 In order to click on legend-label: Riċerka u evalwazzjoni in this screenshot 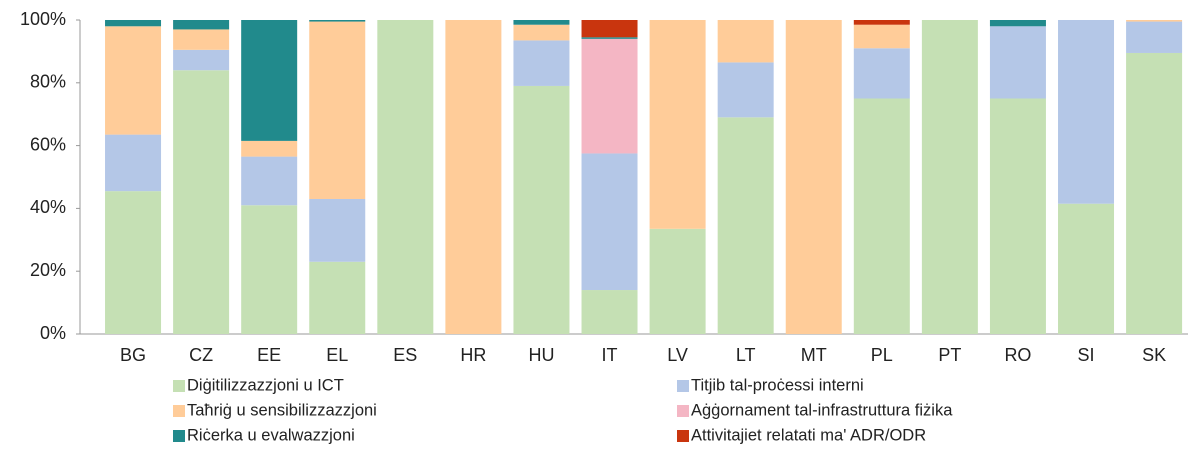, I will do `click(271, 435)`.